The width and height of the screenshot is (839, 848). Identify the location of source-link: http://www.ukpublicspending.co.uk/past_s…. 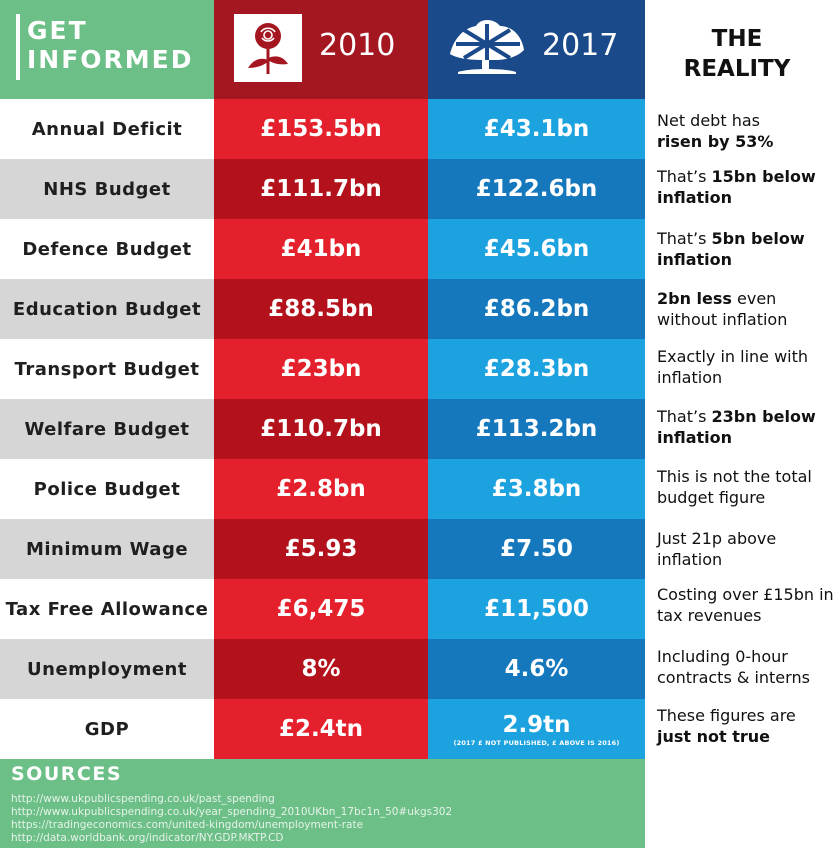
(143, 799).